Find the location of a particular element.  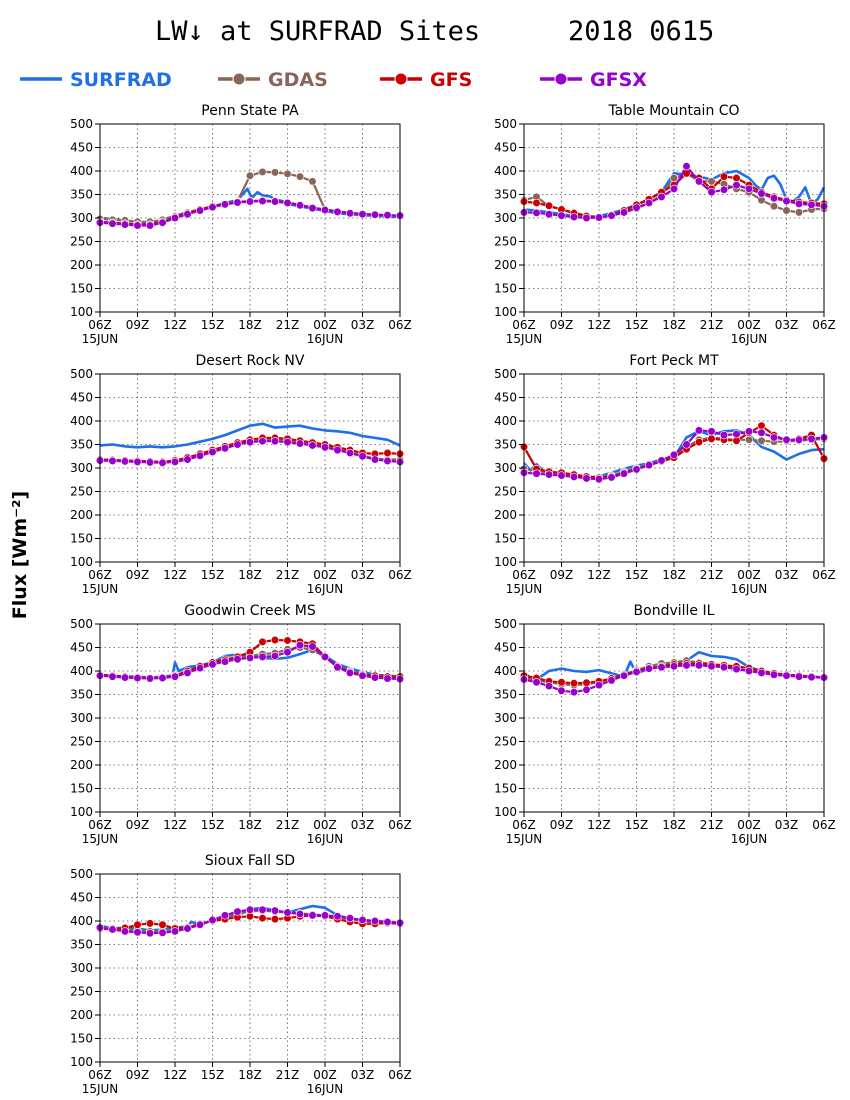

legend-item-gfsx: GFSX is located at coordinates (593, 80).